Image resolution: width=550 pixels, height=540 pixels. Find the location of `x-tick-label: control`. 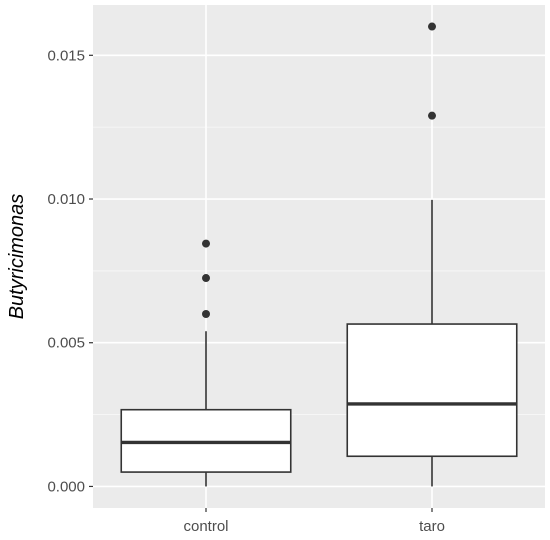

x-tick-label: control is located at coordinates (205, 526).